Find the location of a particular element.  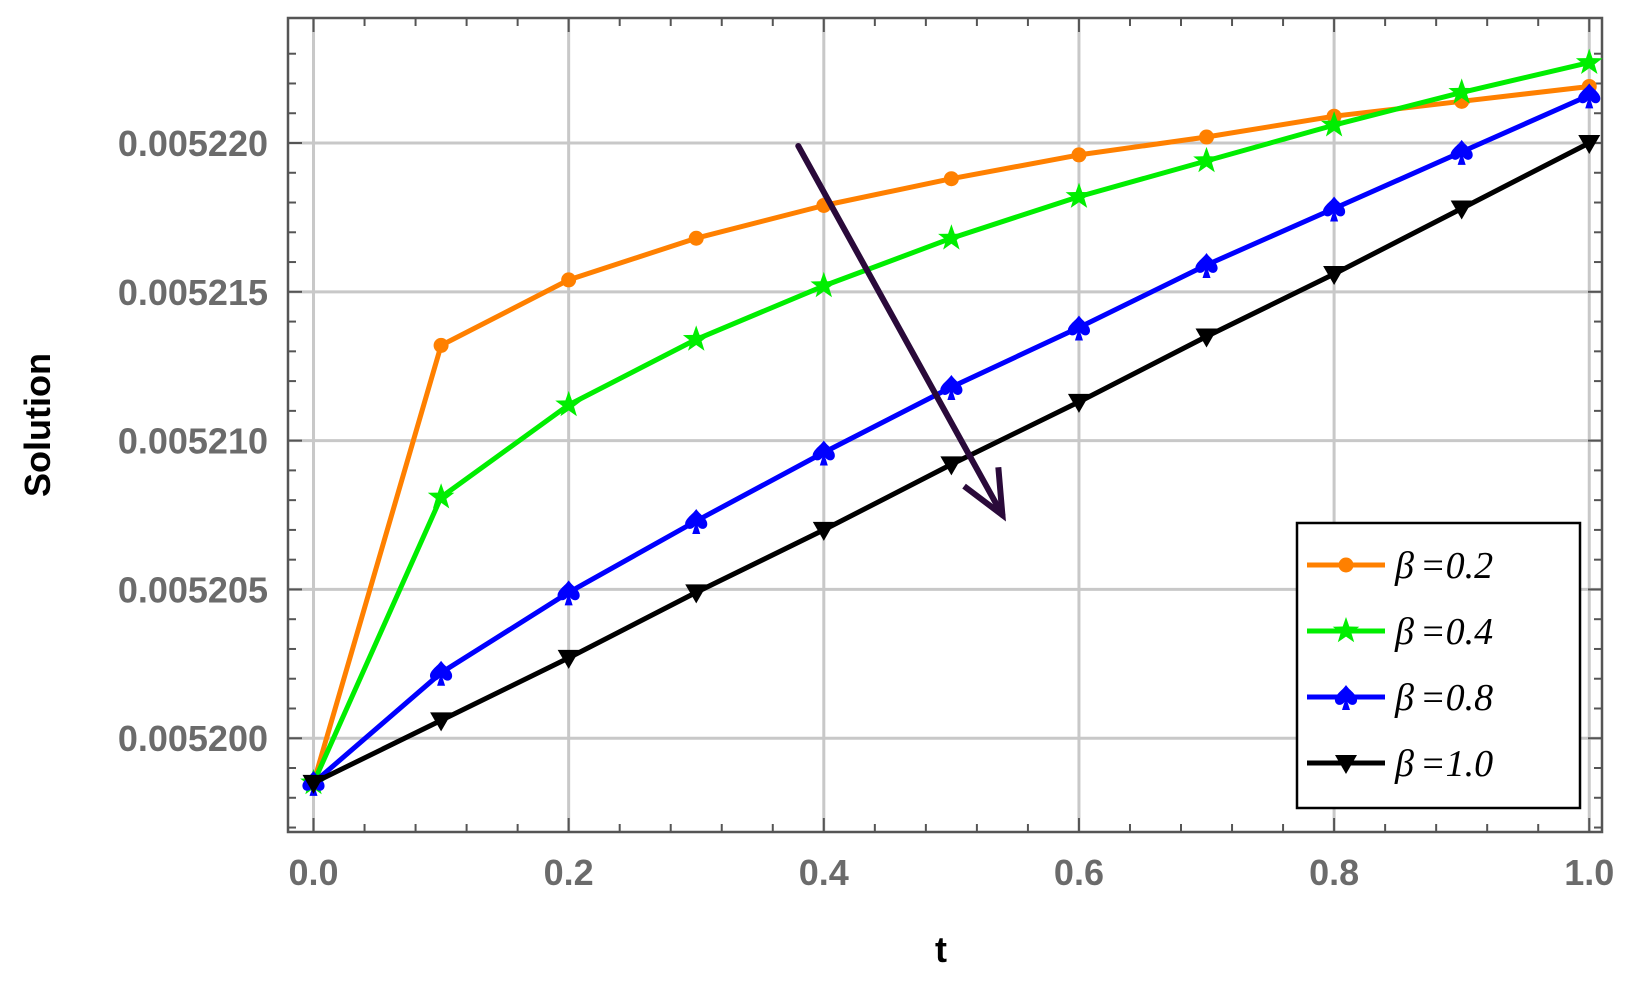

legend-item-4: β =1.0 is located at coordinates (1400, 764).